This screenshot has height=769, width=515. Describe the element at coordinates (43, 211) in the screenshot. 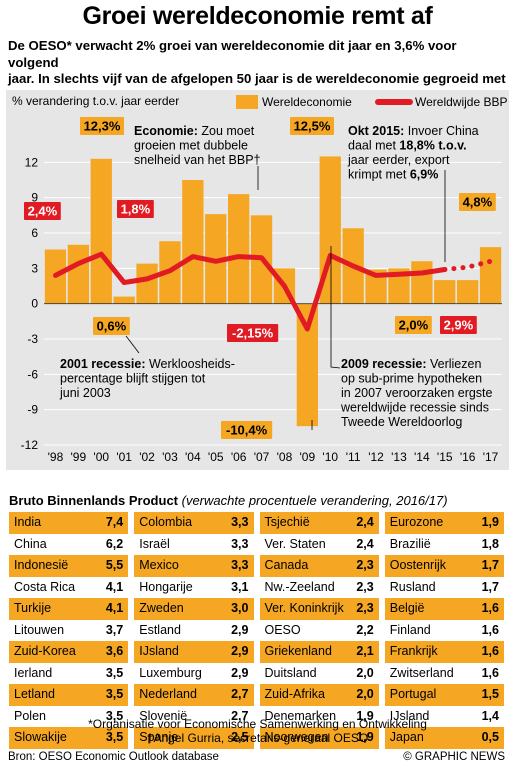

I see `data-label: 2,4%` at that location.